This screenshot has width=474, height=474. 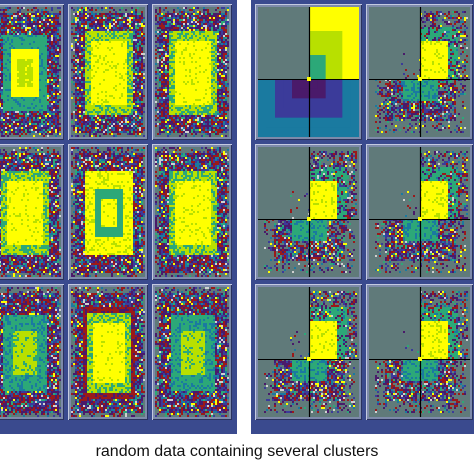 I want to click on figure-caption: random data containing several clusters, so click(x=237, y=451).